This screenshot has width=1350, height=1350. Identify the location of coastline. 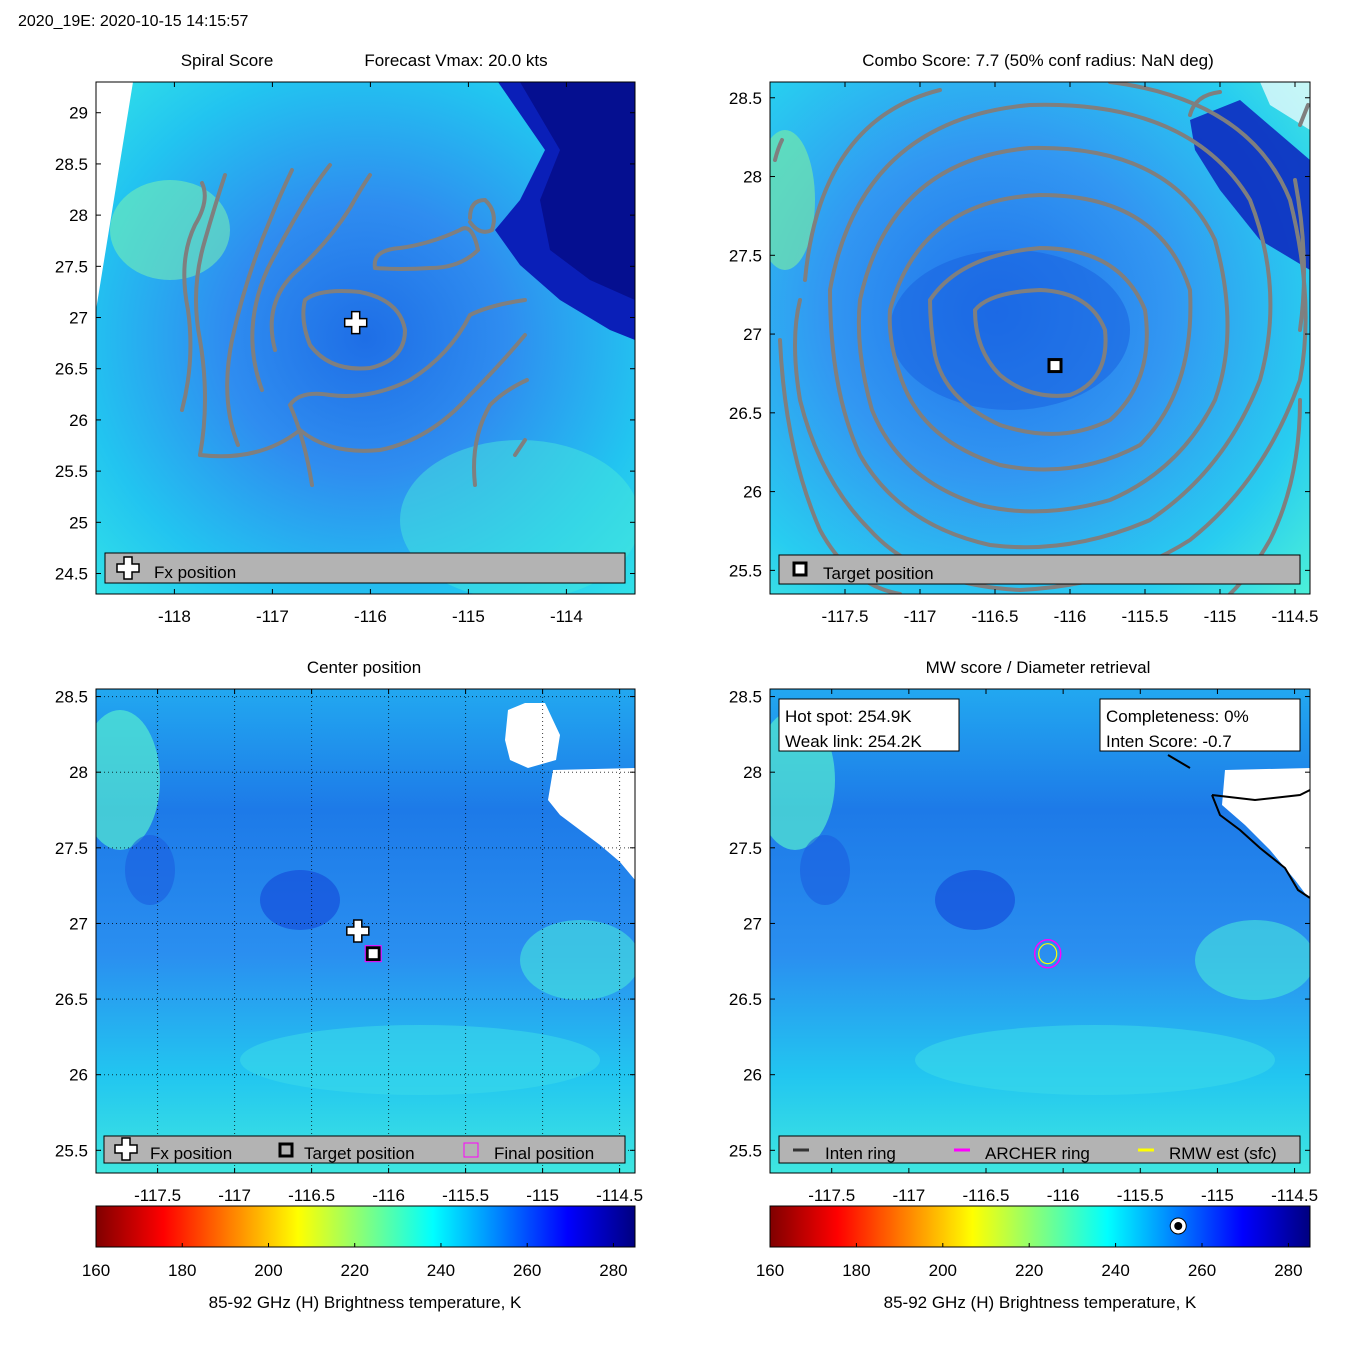
(1238, 826).